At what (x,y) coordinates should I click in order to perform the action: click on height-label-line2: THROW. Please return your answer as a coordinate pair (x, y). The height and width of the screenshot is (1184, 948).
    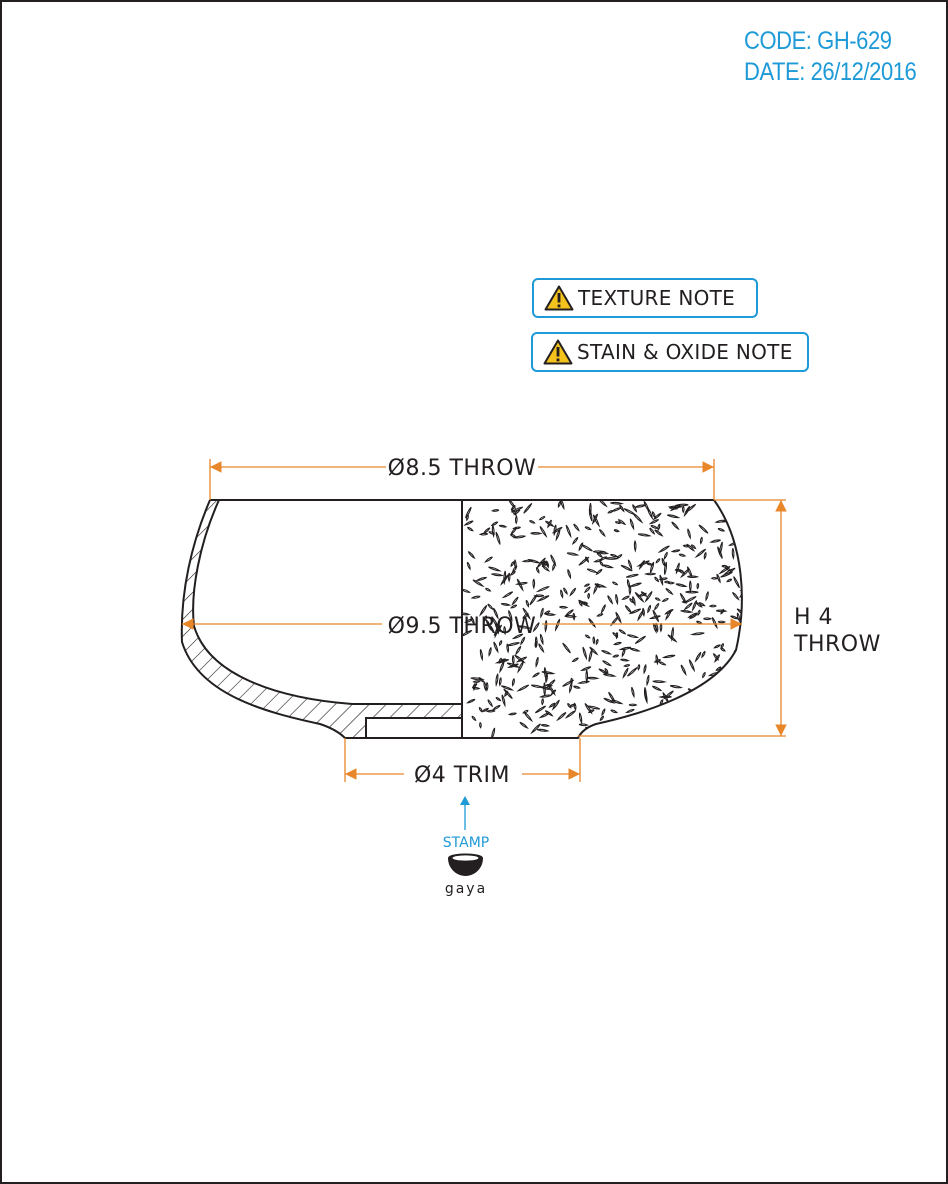
    Looking at the image, I should click on (837, 644).